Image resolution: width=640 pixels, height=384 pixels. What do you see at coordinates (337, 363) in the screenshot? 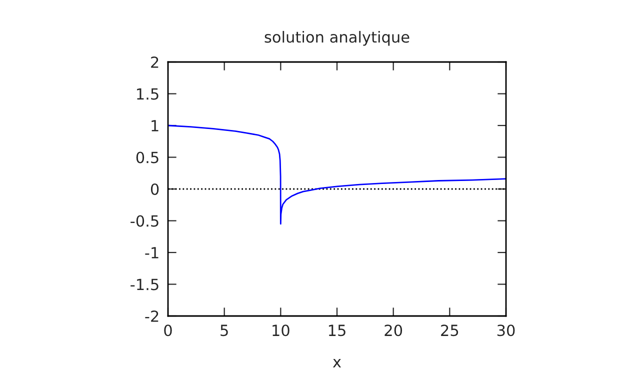
I see `x-axis-title: x` at bounding box center [337, 363].